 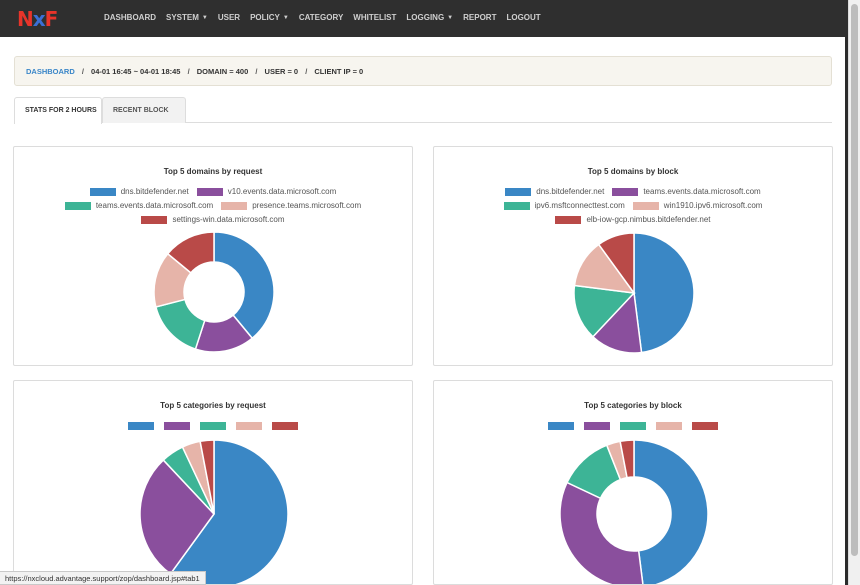 What do you see at coordinates (50, 71) in the screenshot?
I see `breadcrumb-dashboard-link: DASHBOARD` at bounding box center [50, 71].